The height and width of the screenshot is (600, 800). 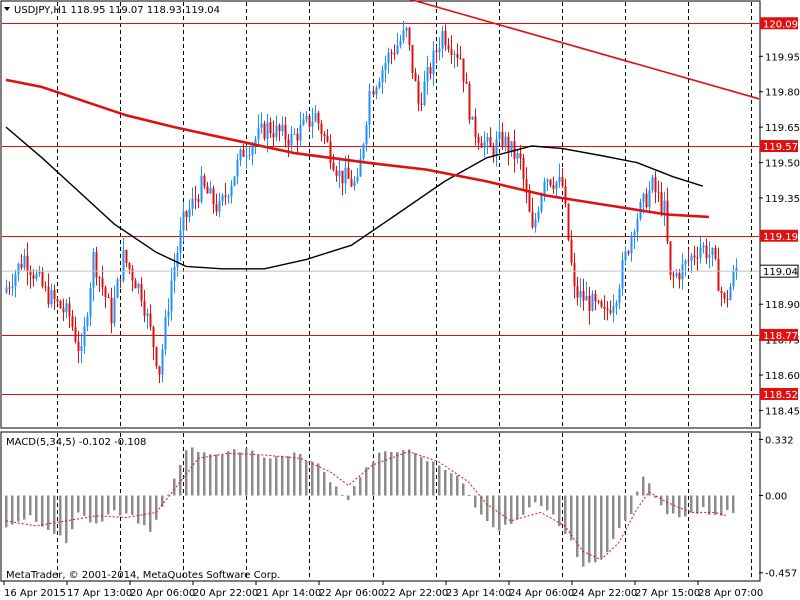 I want to click on collapse-triangle-icon, so click(x=7, y=9).